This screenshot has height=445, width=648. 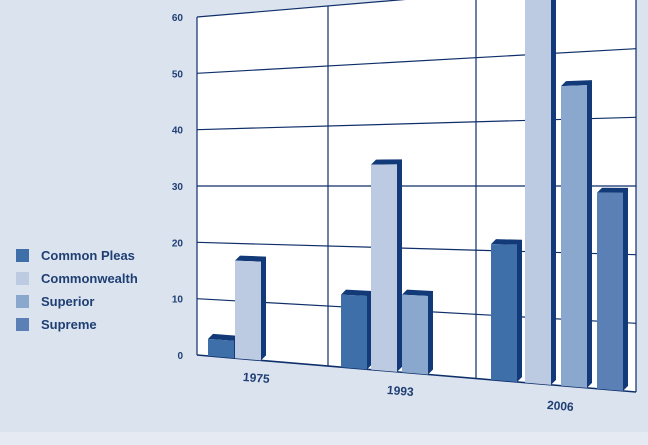 I want to click on y-tick-label: 0, so click(x=180, y=356).